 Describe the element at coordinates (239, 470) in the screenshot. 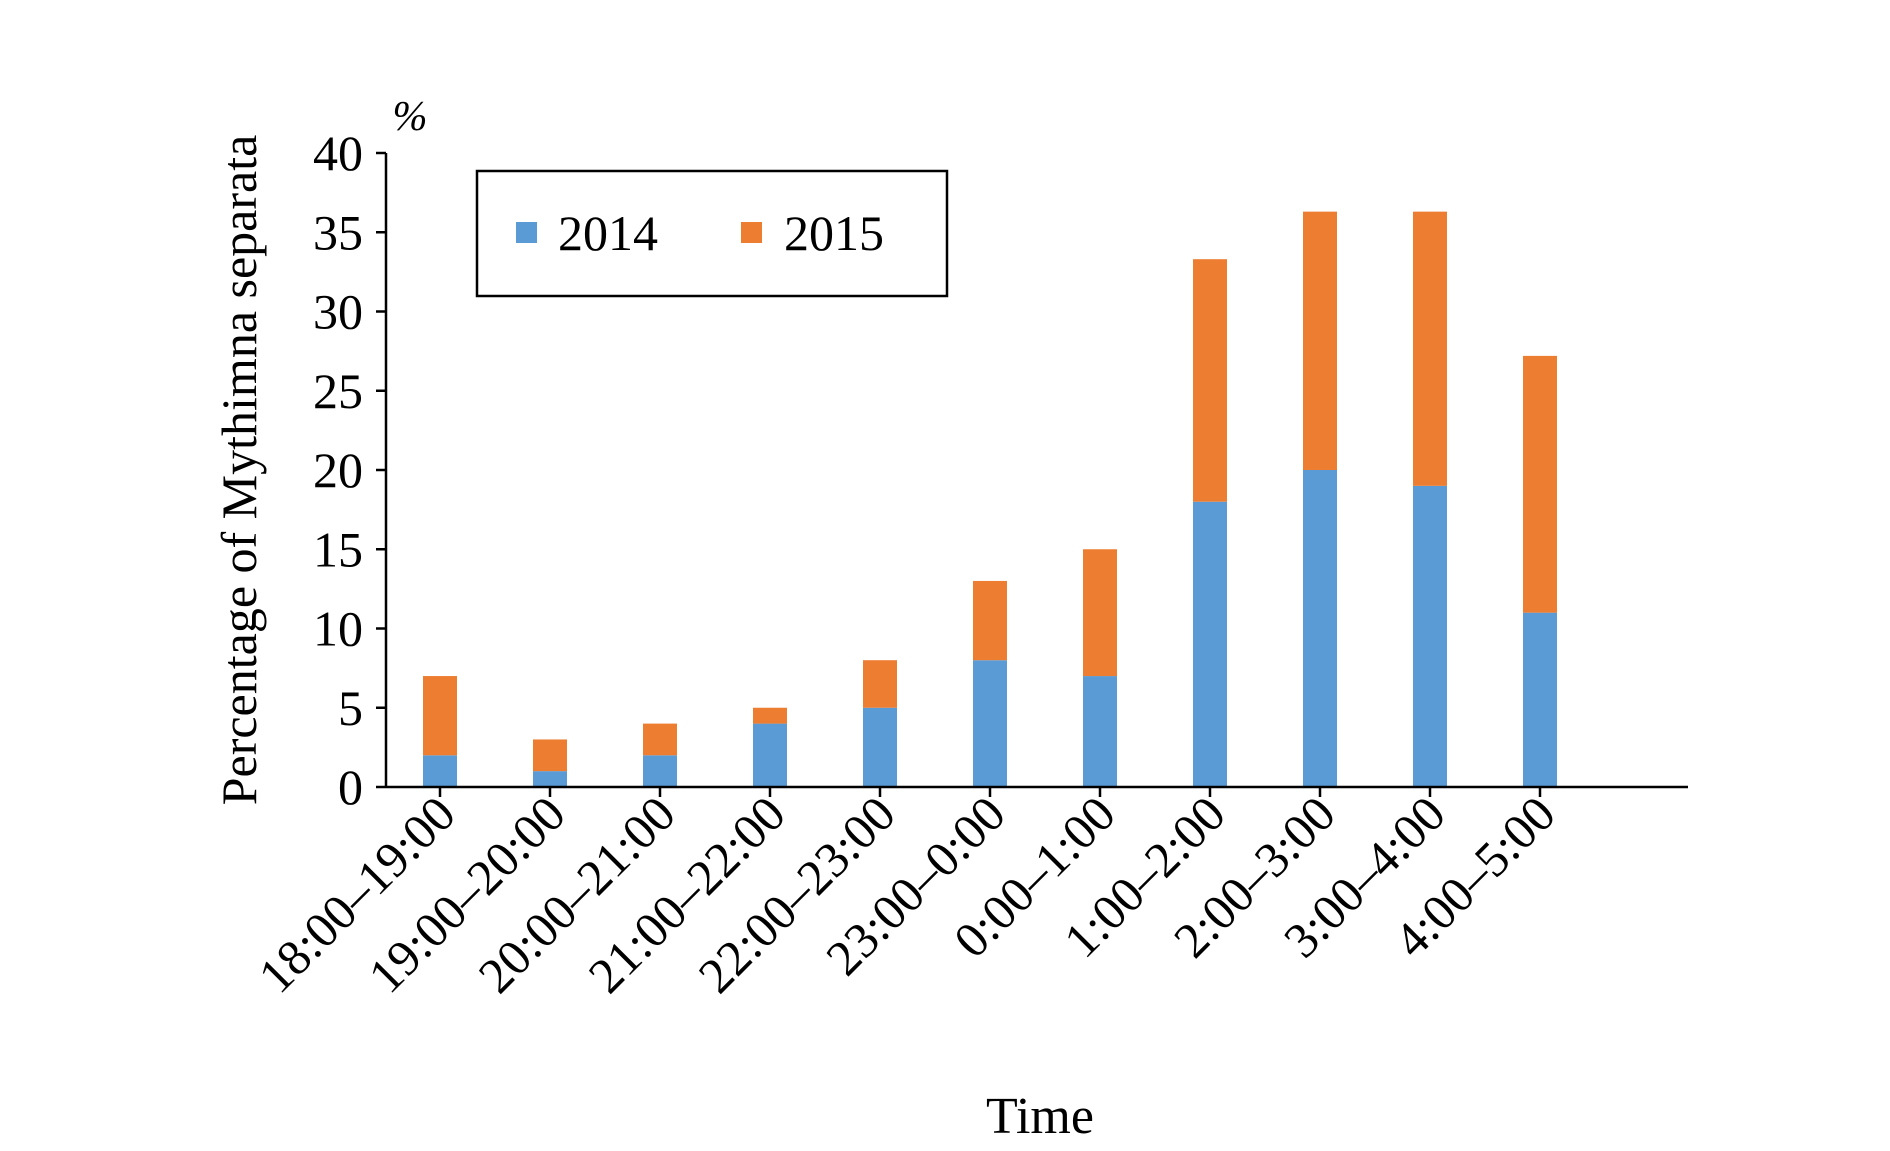

I see `y-axis-title: Percentage of Mythimna separata` at that location.